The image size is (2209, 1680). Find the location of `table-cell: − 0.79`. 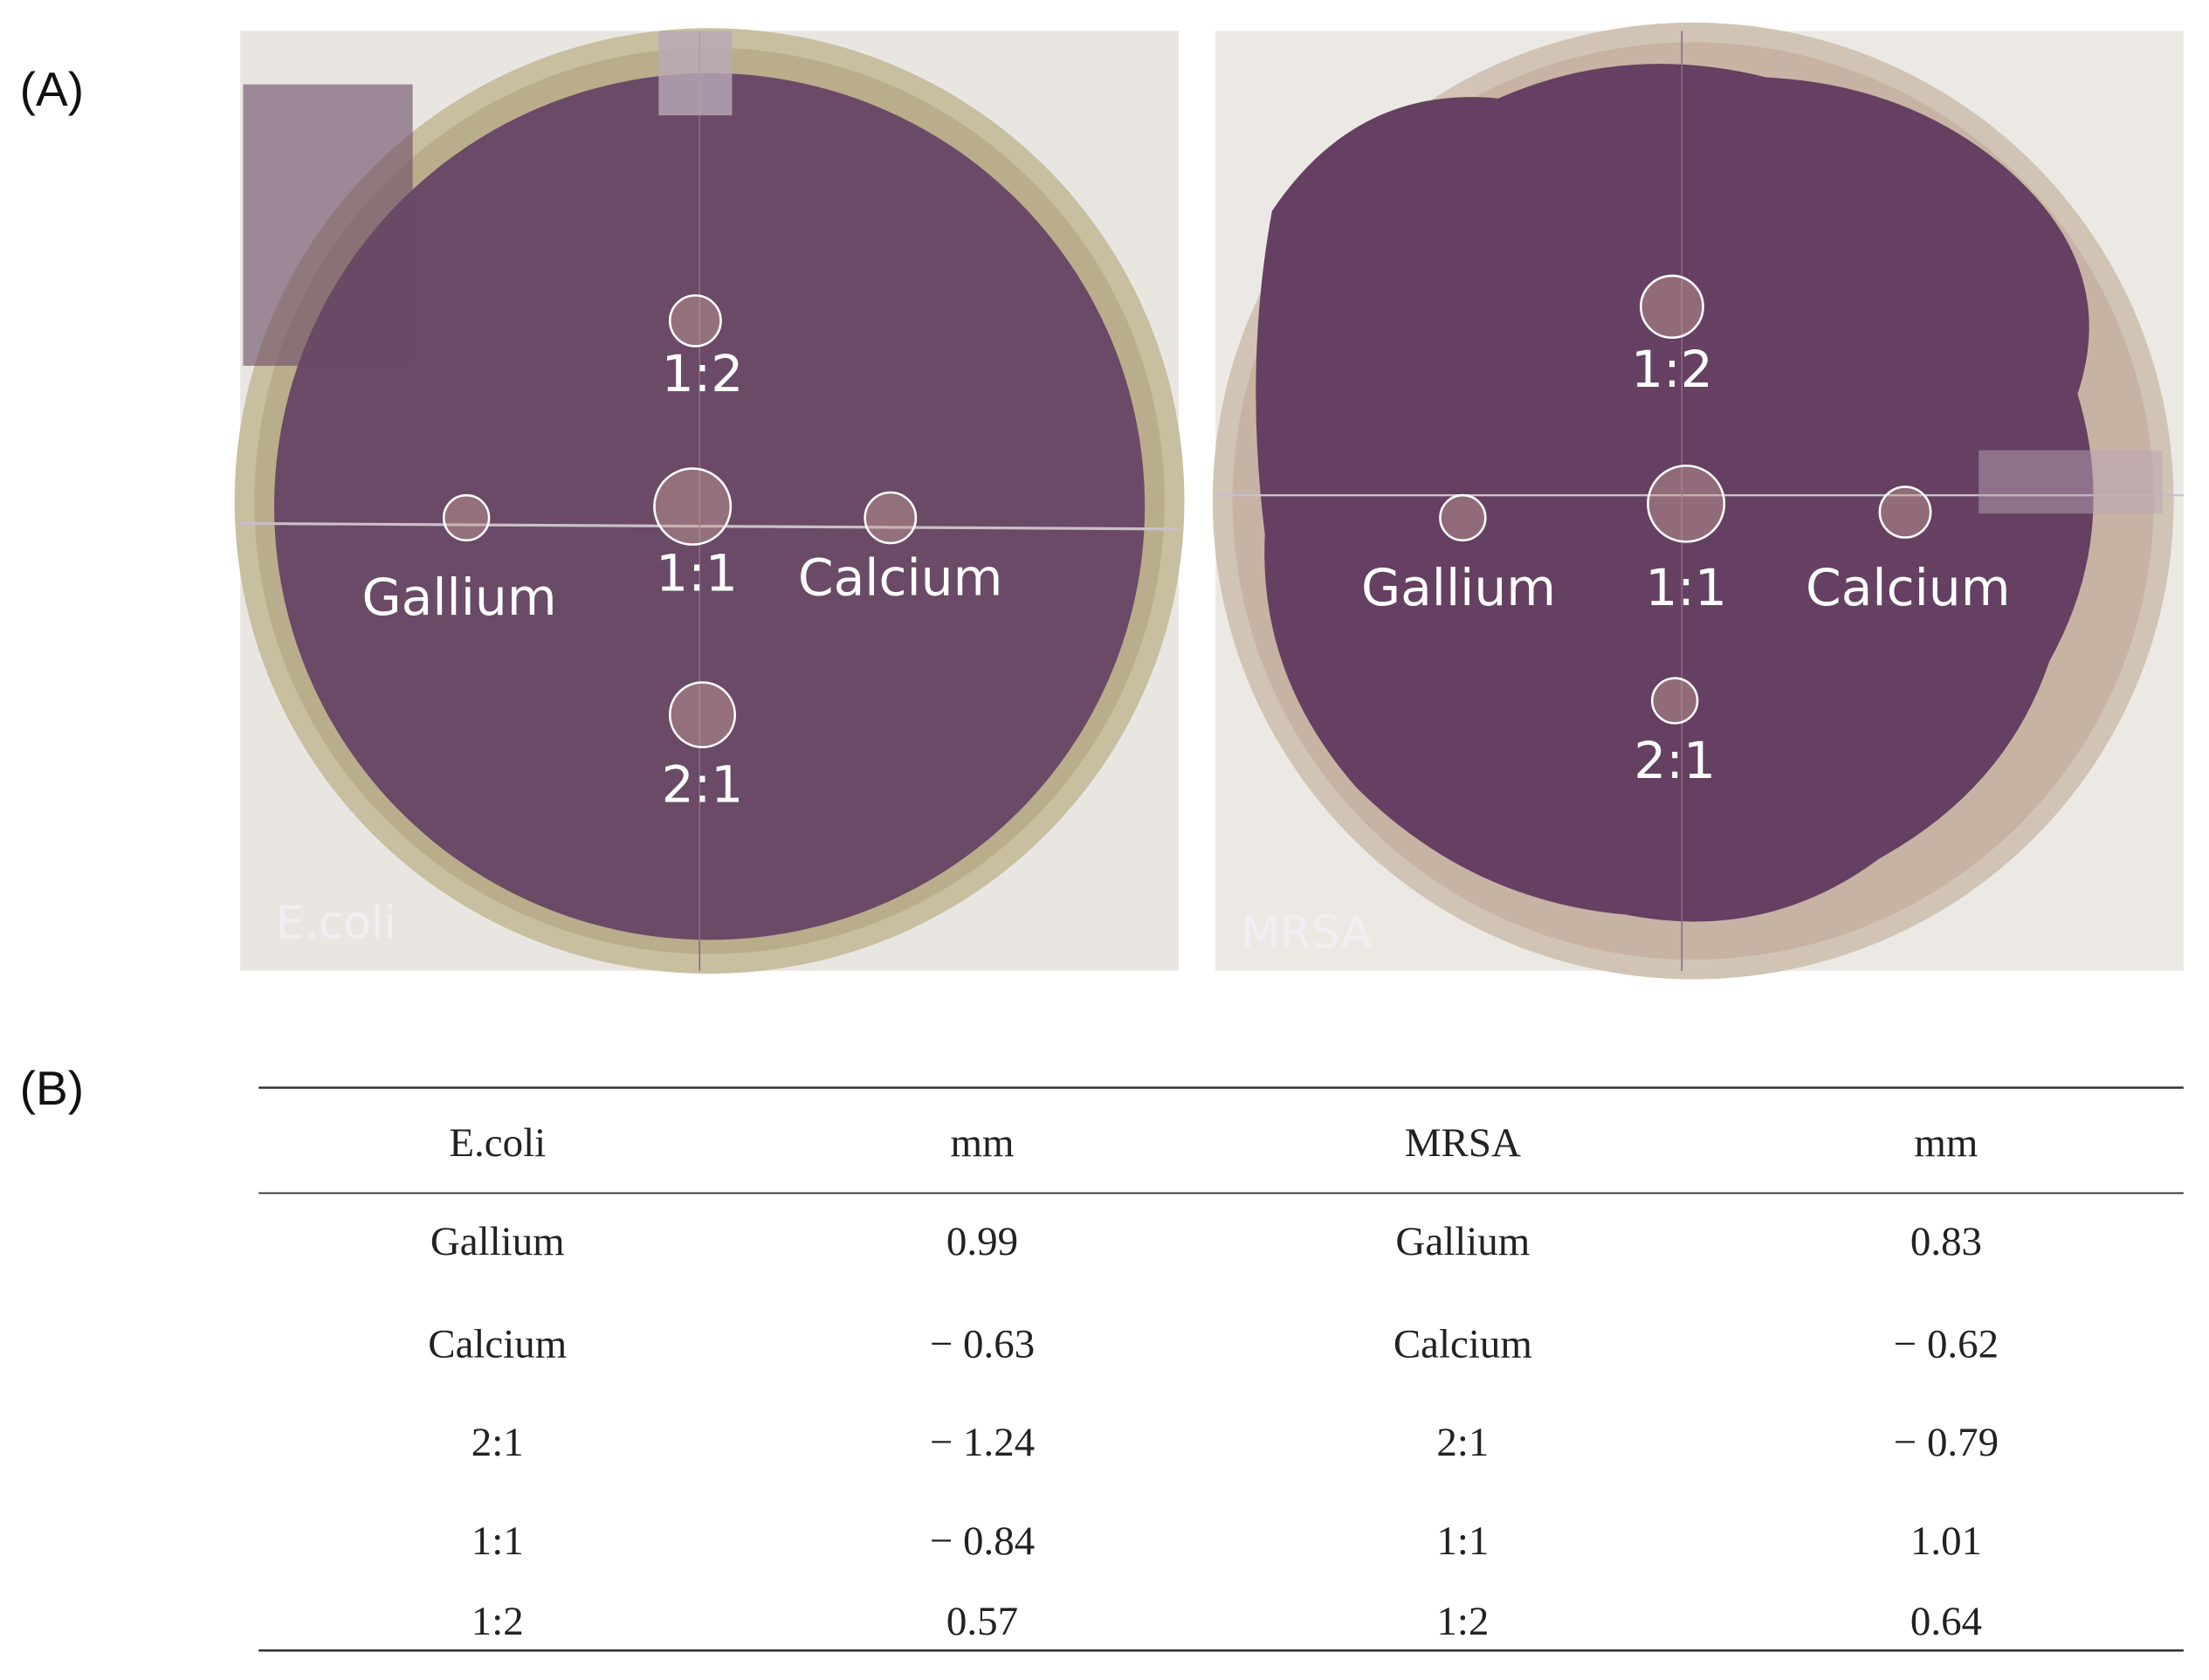

table-cell: − 0.79 is located at coordinates (1946, 1442).